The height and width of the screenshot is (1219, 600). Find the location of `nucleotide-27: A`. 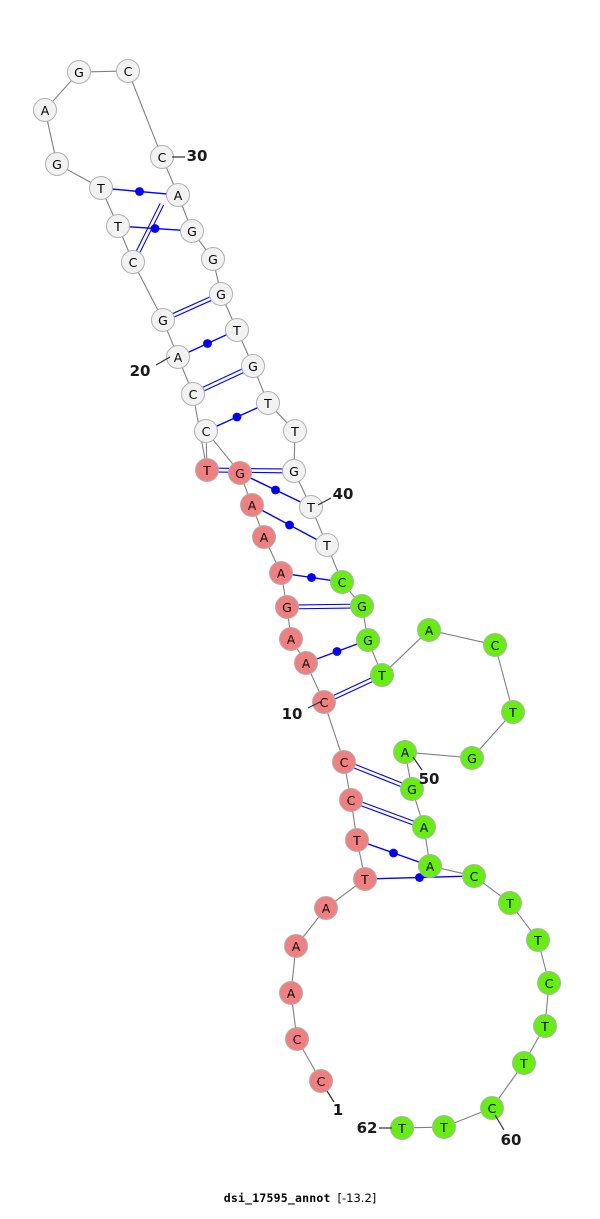

nucleotide-27: A is located at coordinates (45, 110).